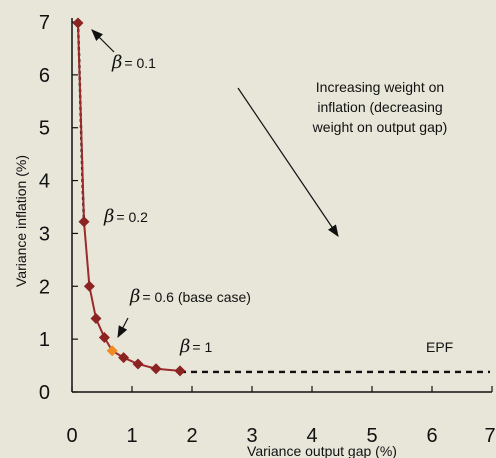 The height and width of the screenshot is (458, 496). What do you see at coordinates (132, 217) in the screenshot?
I see `beta-annotation-text: = 0.2` at bounding box center [132, 217].